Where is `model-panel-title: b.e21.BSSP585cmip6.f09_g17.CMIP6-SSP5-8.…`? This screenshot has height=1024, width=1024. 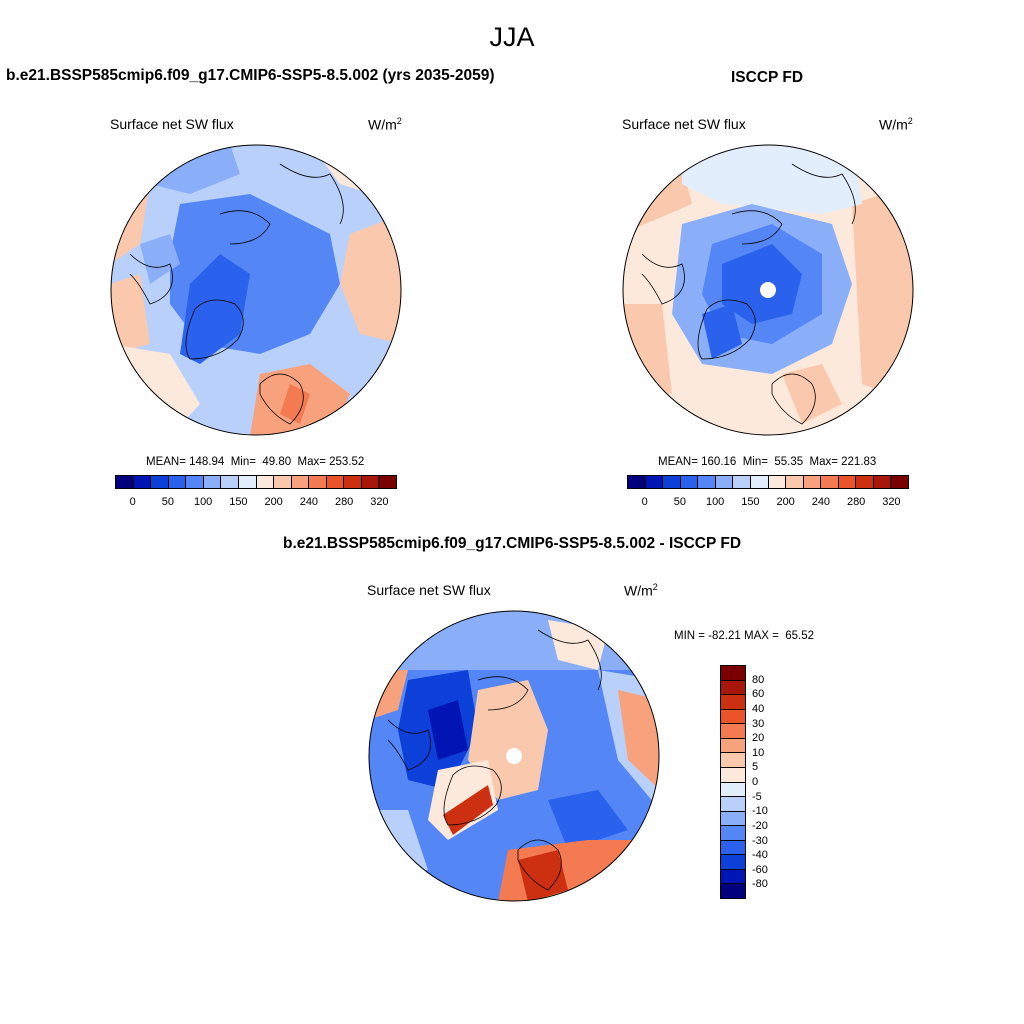
model-panel-title: b.e21.BSSP585cmip6.f09_g17.CMIP6-SSP5-8.… is located at coordinates (250, 75).